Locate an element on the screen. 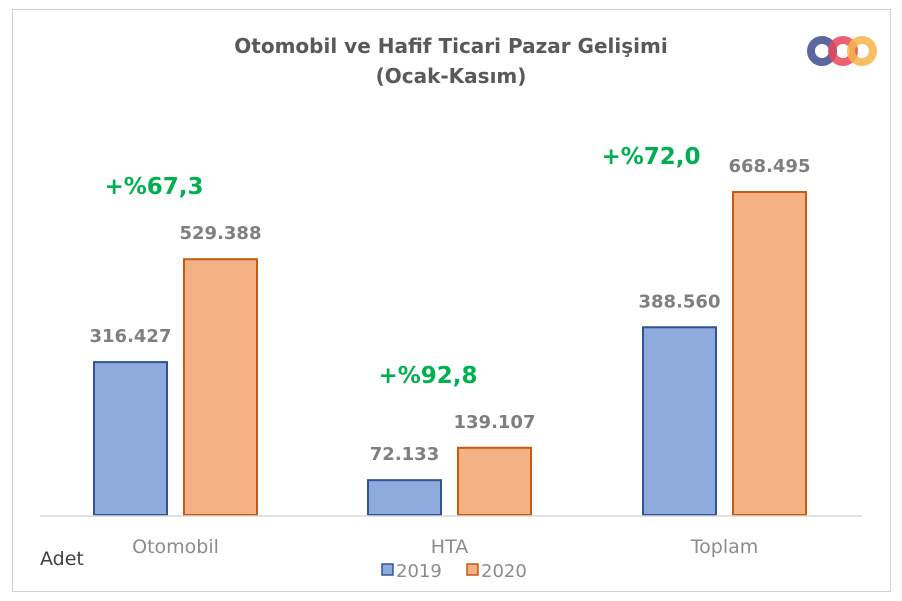 The height and width of the screenshot is (601, 902). growth-label: +%72,0 is located at coordinates (650, 157).